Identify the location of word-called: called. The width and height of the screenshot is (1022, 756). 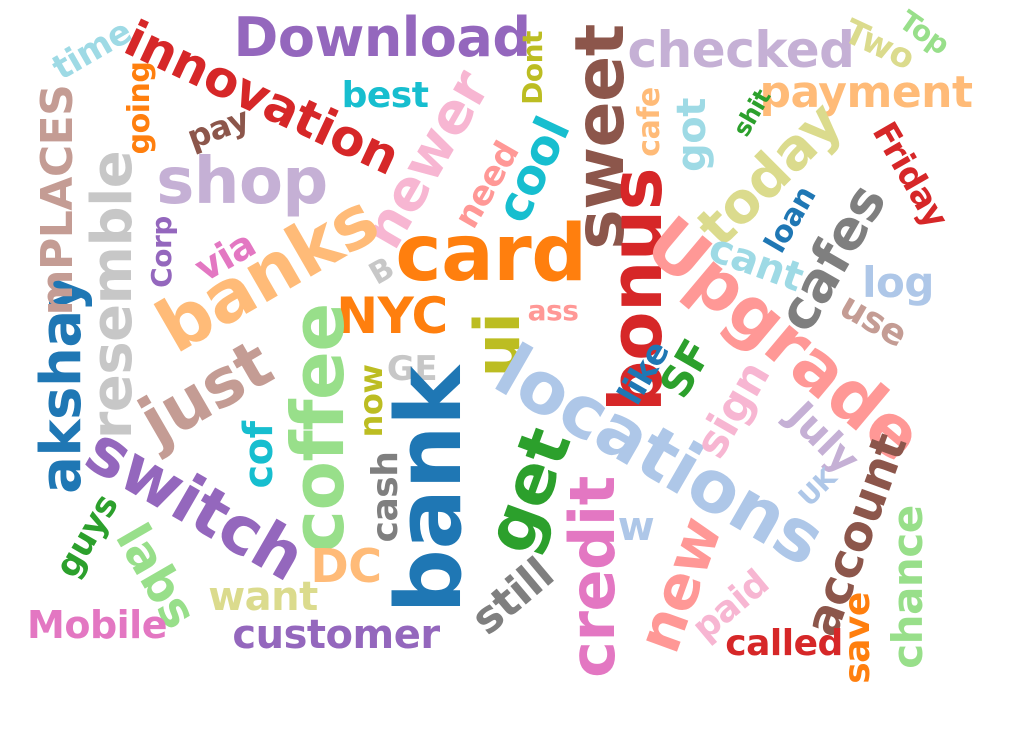
(784, 643).